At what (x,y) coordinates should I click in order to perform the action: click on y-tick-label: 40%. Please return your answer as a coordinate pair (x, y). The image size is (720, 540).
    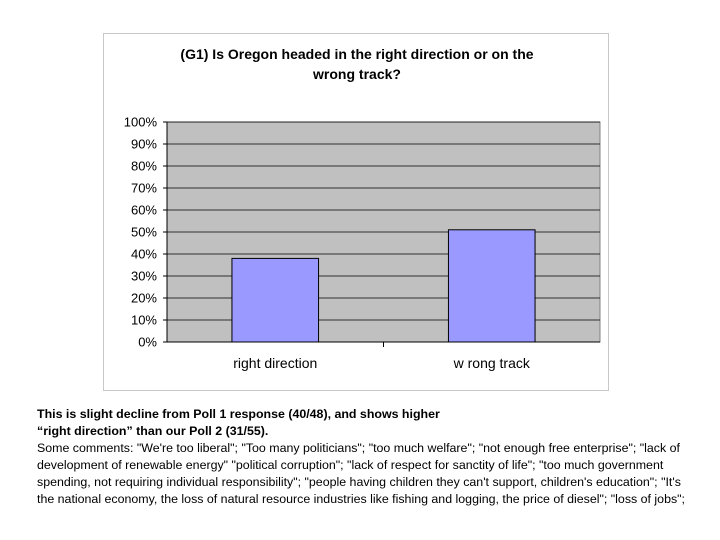
    Looking at the image, I should click on (144, 254).